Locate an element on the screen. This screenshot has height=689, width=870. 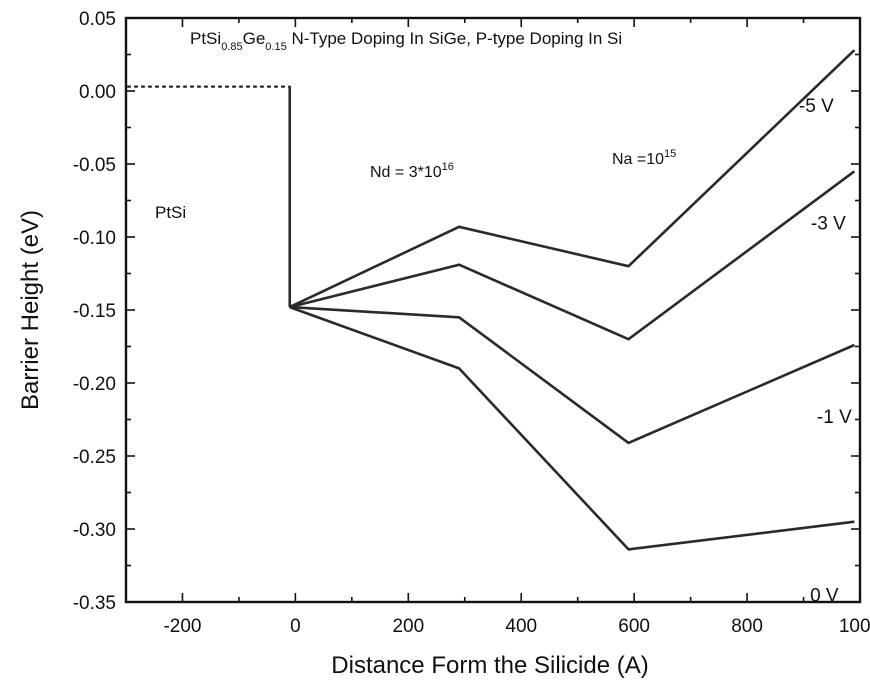
na-base: Na =10 is located at coordinates (638, 159).